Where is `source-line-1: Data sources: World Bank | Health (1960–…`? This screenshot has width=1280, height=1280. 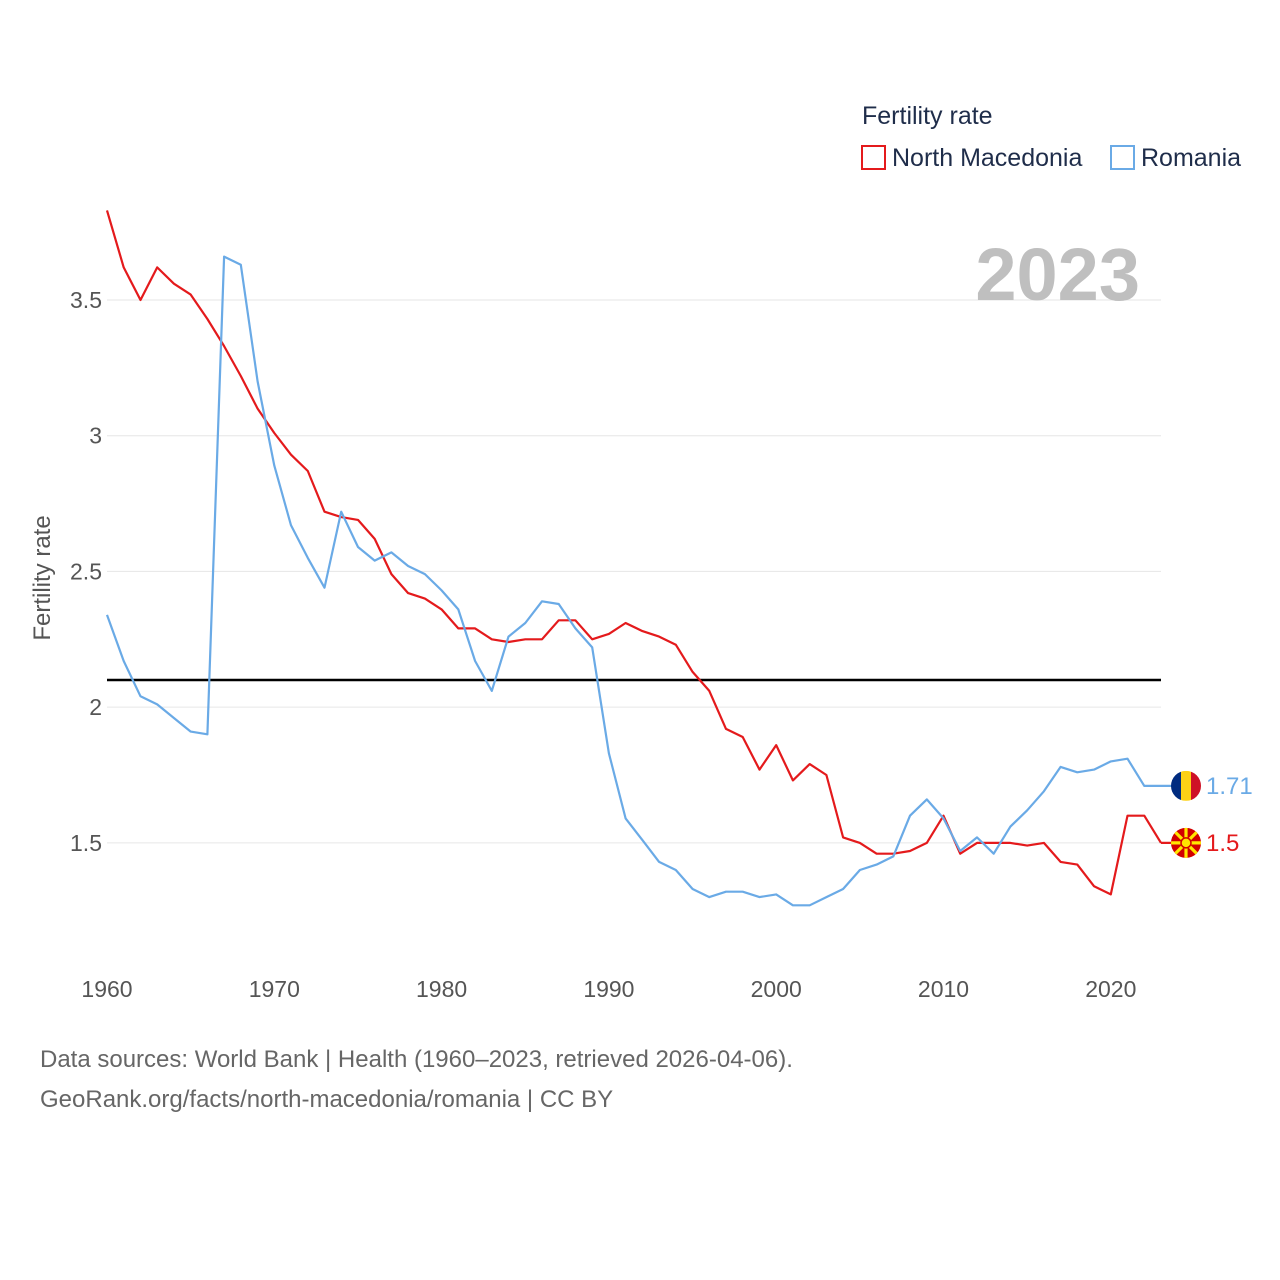 source-line-1: Data sources: World Bank | Health (1960–… is located at coordinates (416, 1059).